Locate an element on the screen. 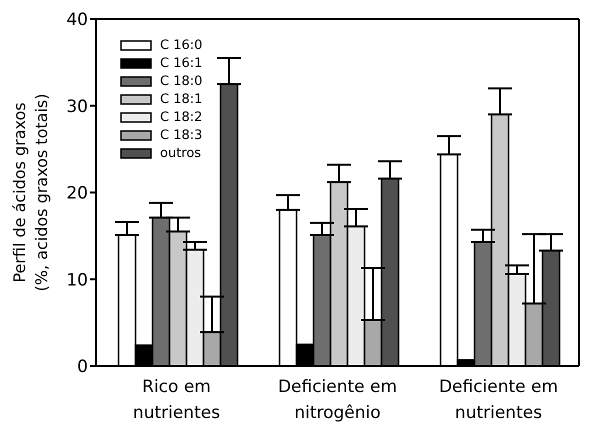 The height and width of the screenshot is (446, 590). legend-label: C 18:3 is located at coordinates (181, 135).